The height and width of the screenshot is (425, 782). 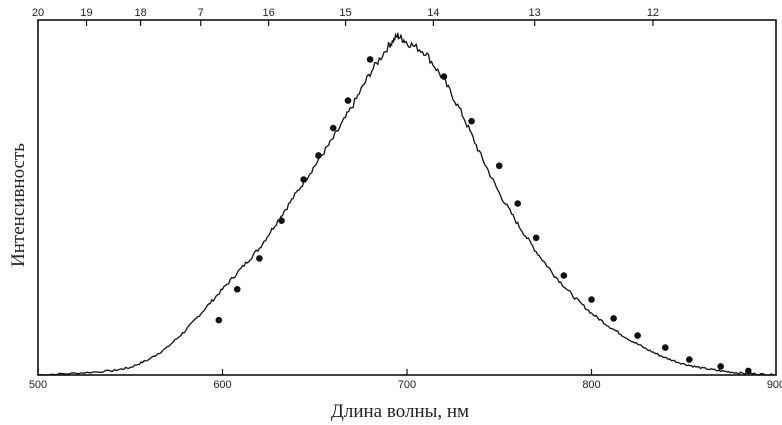 I want to click on x-axis-ticks: 500 600 700 800 900, so click(x=405, y=380).